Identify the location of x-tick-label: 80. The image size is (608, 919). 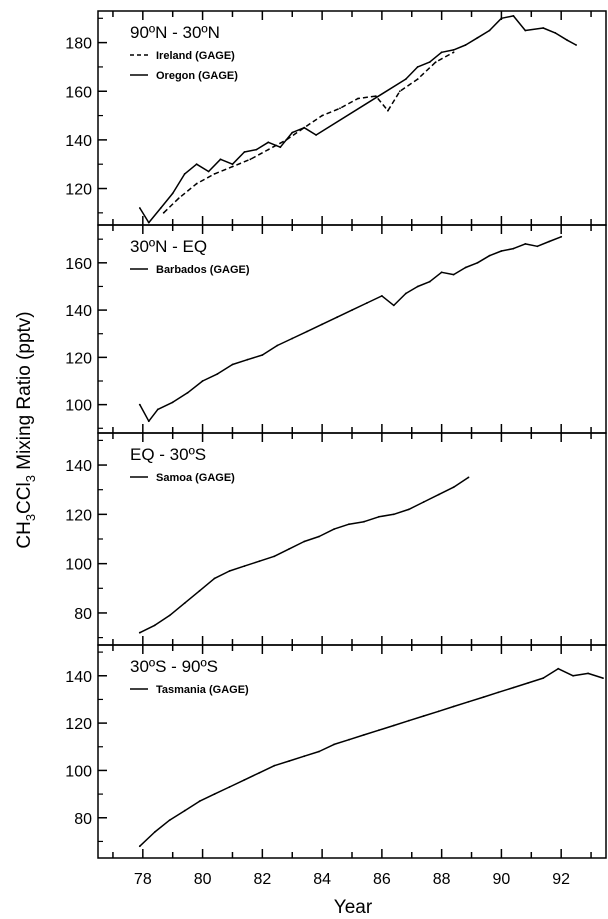
(203, 879).